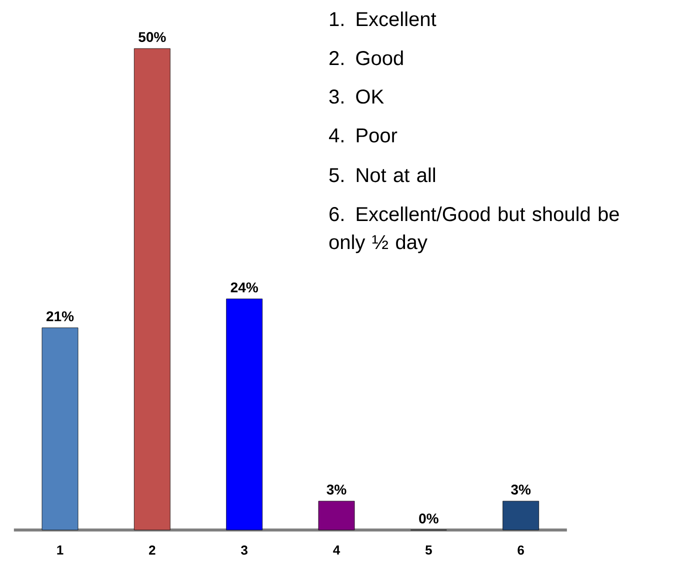 This screenshot has width=675, height=573. Describe the element at coordinates (428, 550) in the screenshot. I see `x-tick-label: 5` at that location.